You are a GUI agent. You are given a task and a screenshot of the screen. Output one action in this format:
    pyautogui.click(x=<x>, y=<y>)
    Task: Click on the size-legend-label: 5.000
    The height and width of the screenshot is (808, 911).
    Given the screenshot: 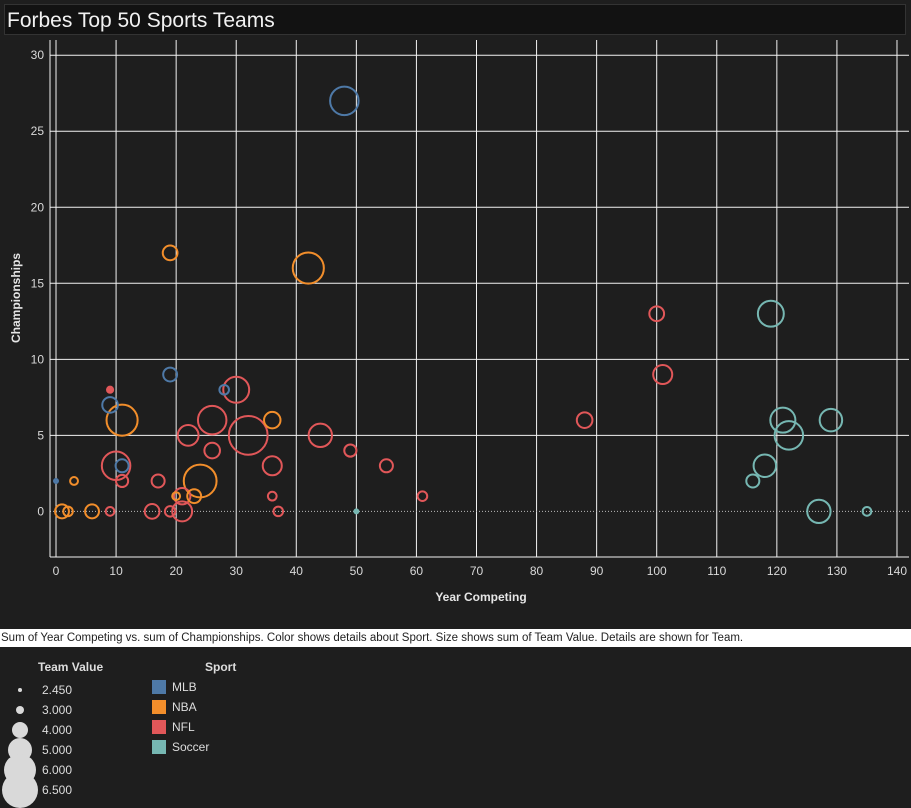 What is the action you would take?
    pyautogui.click(x=57, y=750)
    